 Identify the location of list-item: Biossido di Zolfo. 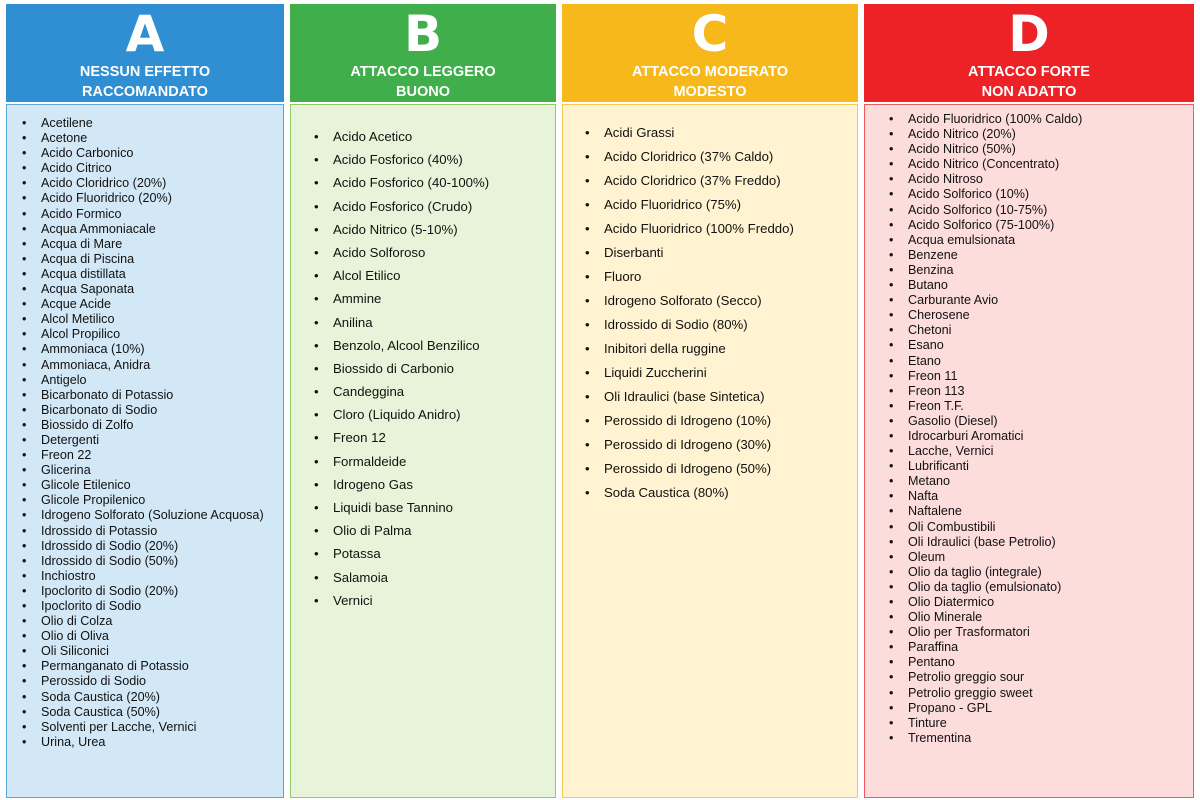
(152, 425).